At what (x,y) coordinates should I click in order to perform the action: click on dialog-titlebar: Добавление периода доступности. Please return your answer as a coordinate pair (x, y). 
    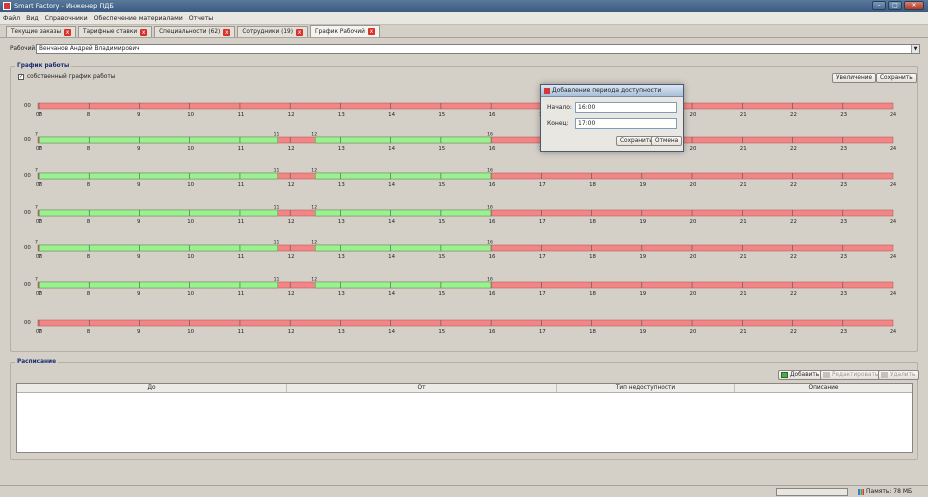
    Looking at the image, I should click on (612, 91).